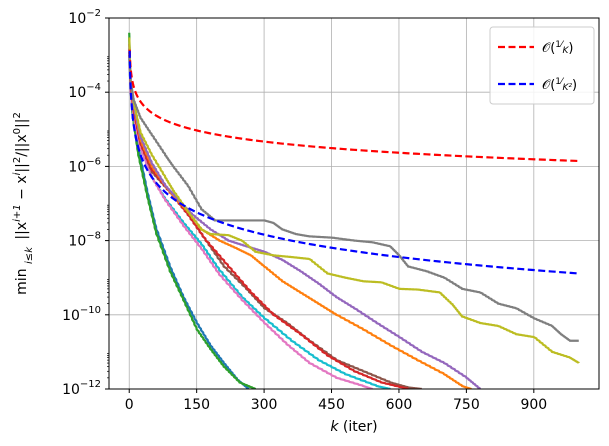  I want to click on y-tick-exp: −10, so click(90, 310).